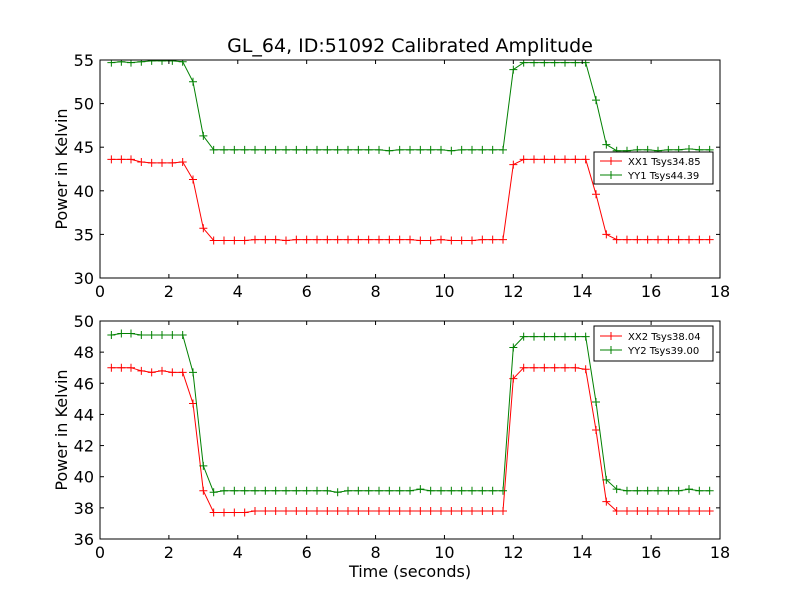 This screenshot has height=600, width=800. Describe the element at coordinates (238, 291) in the screenshot. I see `x-tick-label: 4` at that location.